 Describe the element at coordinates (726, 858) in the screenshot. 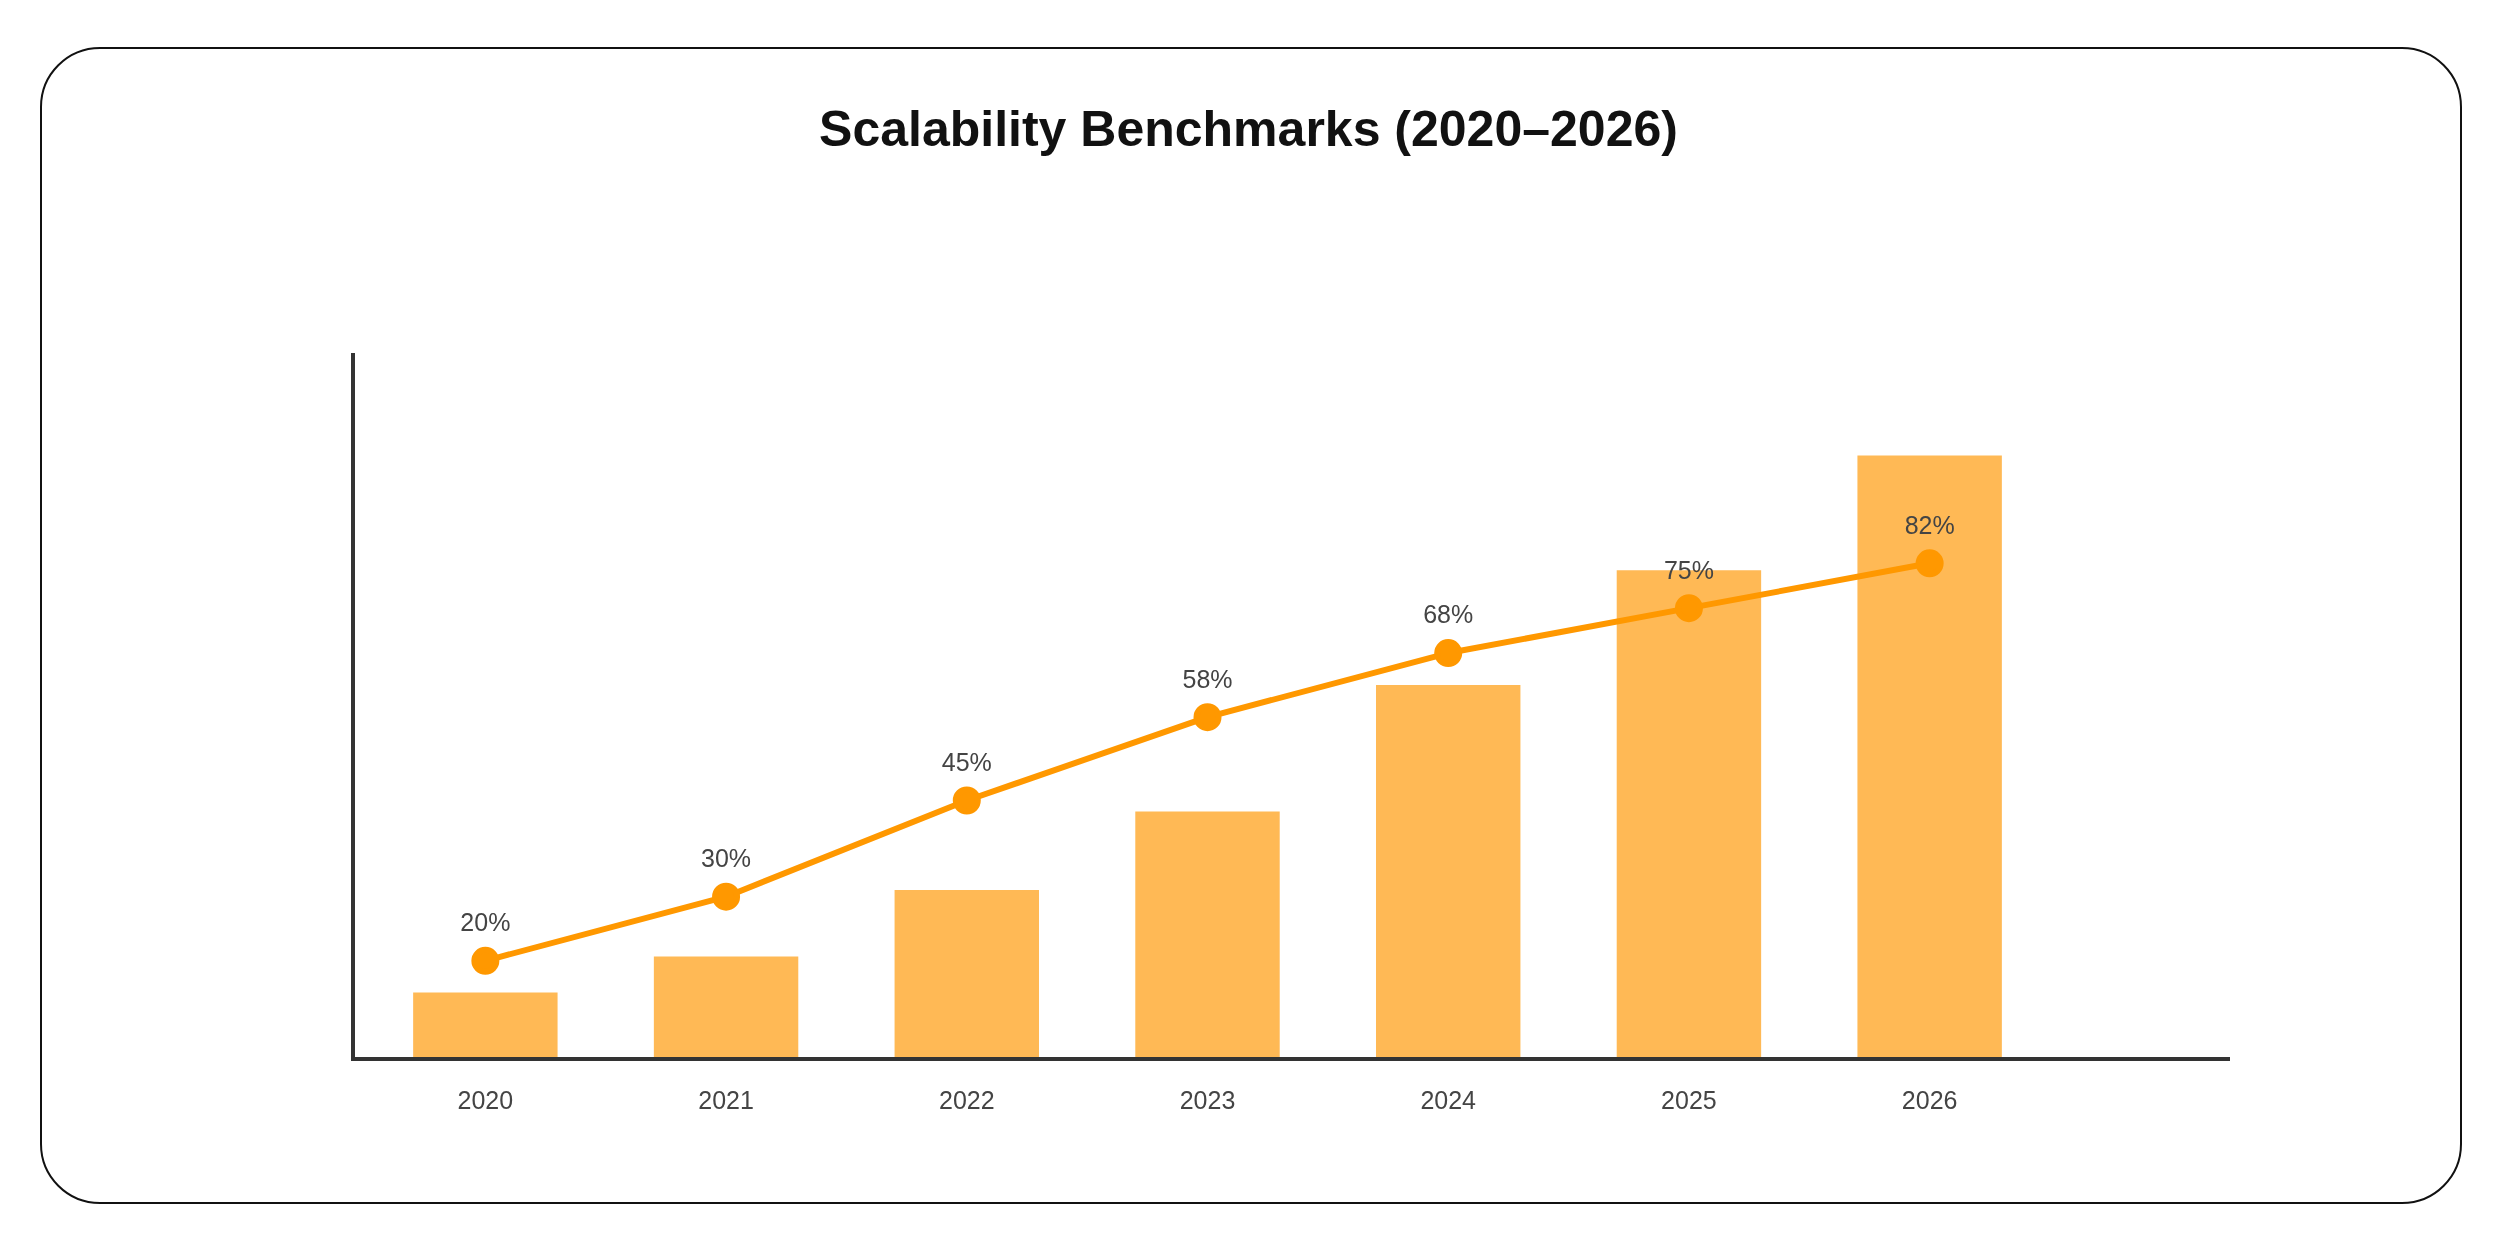

I see `data-label: 30%` at that location.